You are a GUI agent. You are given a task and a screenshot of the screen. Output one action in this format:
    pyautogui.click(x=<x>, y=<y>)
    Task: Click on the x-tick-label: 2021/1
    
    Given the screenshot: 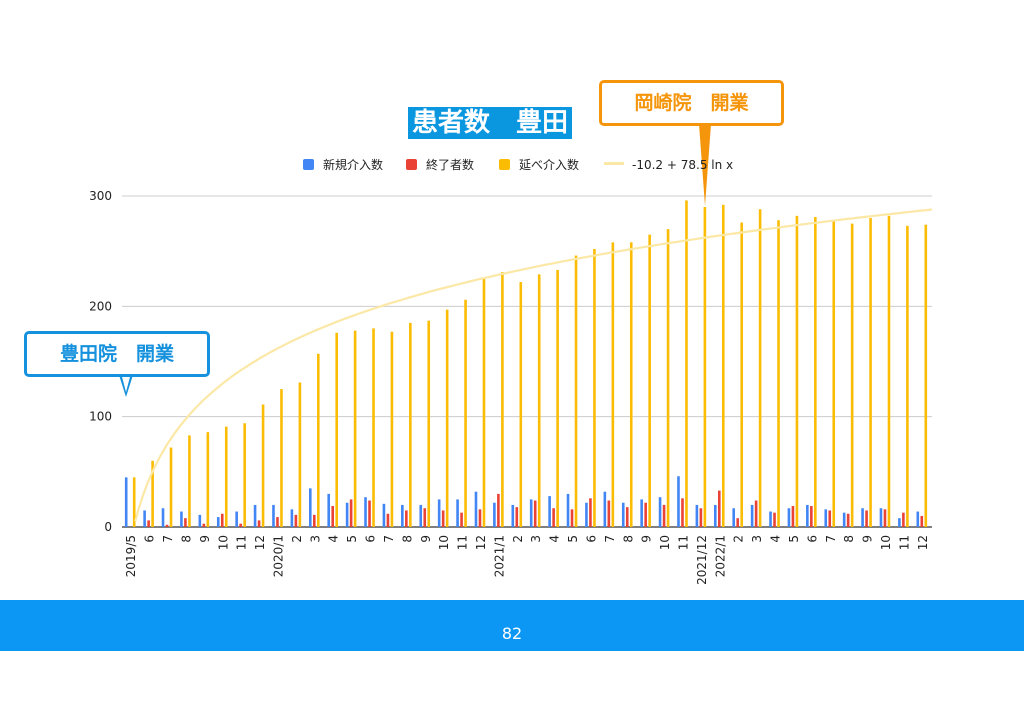 What is the action you would take?
    pyautogui.click(x=499, y=556)
    